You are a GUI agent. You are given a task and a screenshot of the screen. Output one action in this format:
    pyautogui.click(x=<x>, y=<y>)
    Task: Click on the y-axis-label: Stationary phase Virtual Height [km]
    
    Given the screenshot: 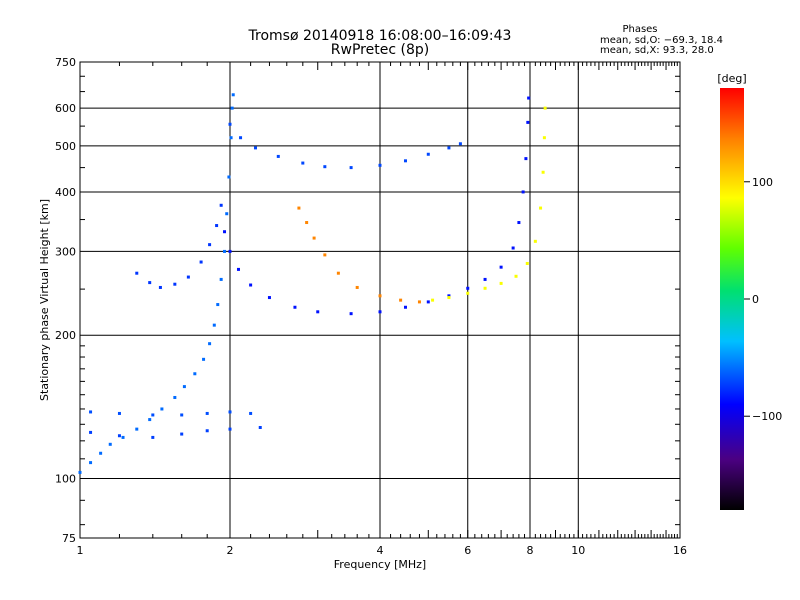 What is the action you would take?
    pyautogui.click(x=44, y=300)
    